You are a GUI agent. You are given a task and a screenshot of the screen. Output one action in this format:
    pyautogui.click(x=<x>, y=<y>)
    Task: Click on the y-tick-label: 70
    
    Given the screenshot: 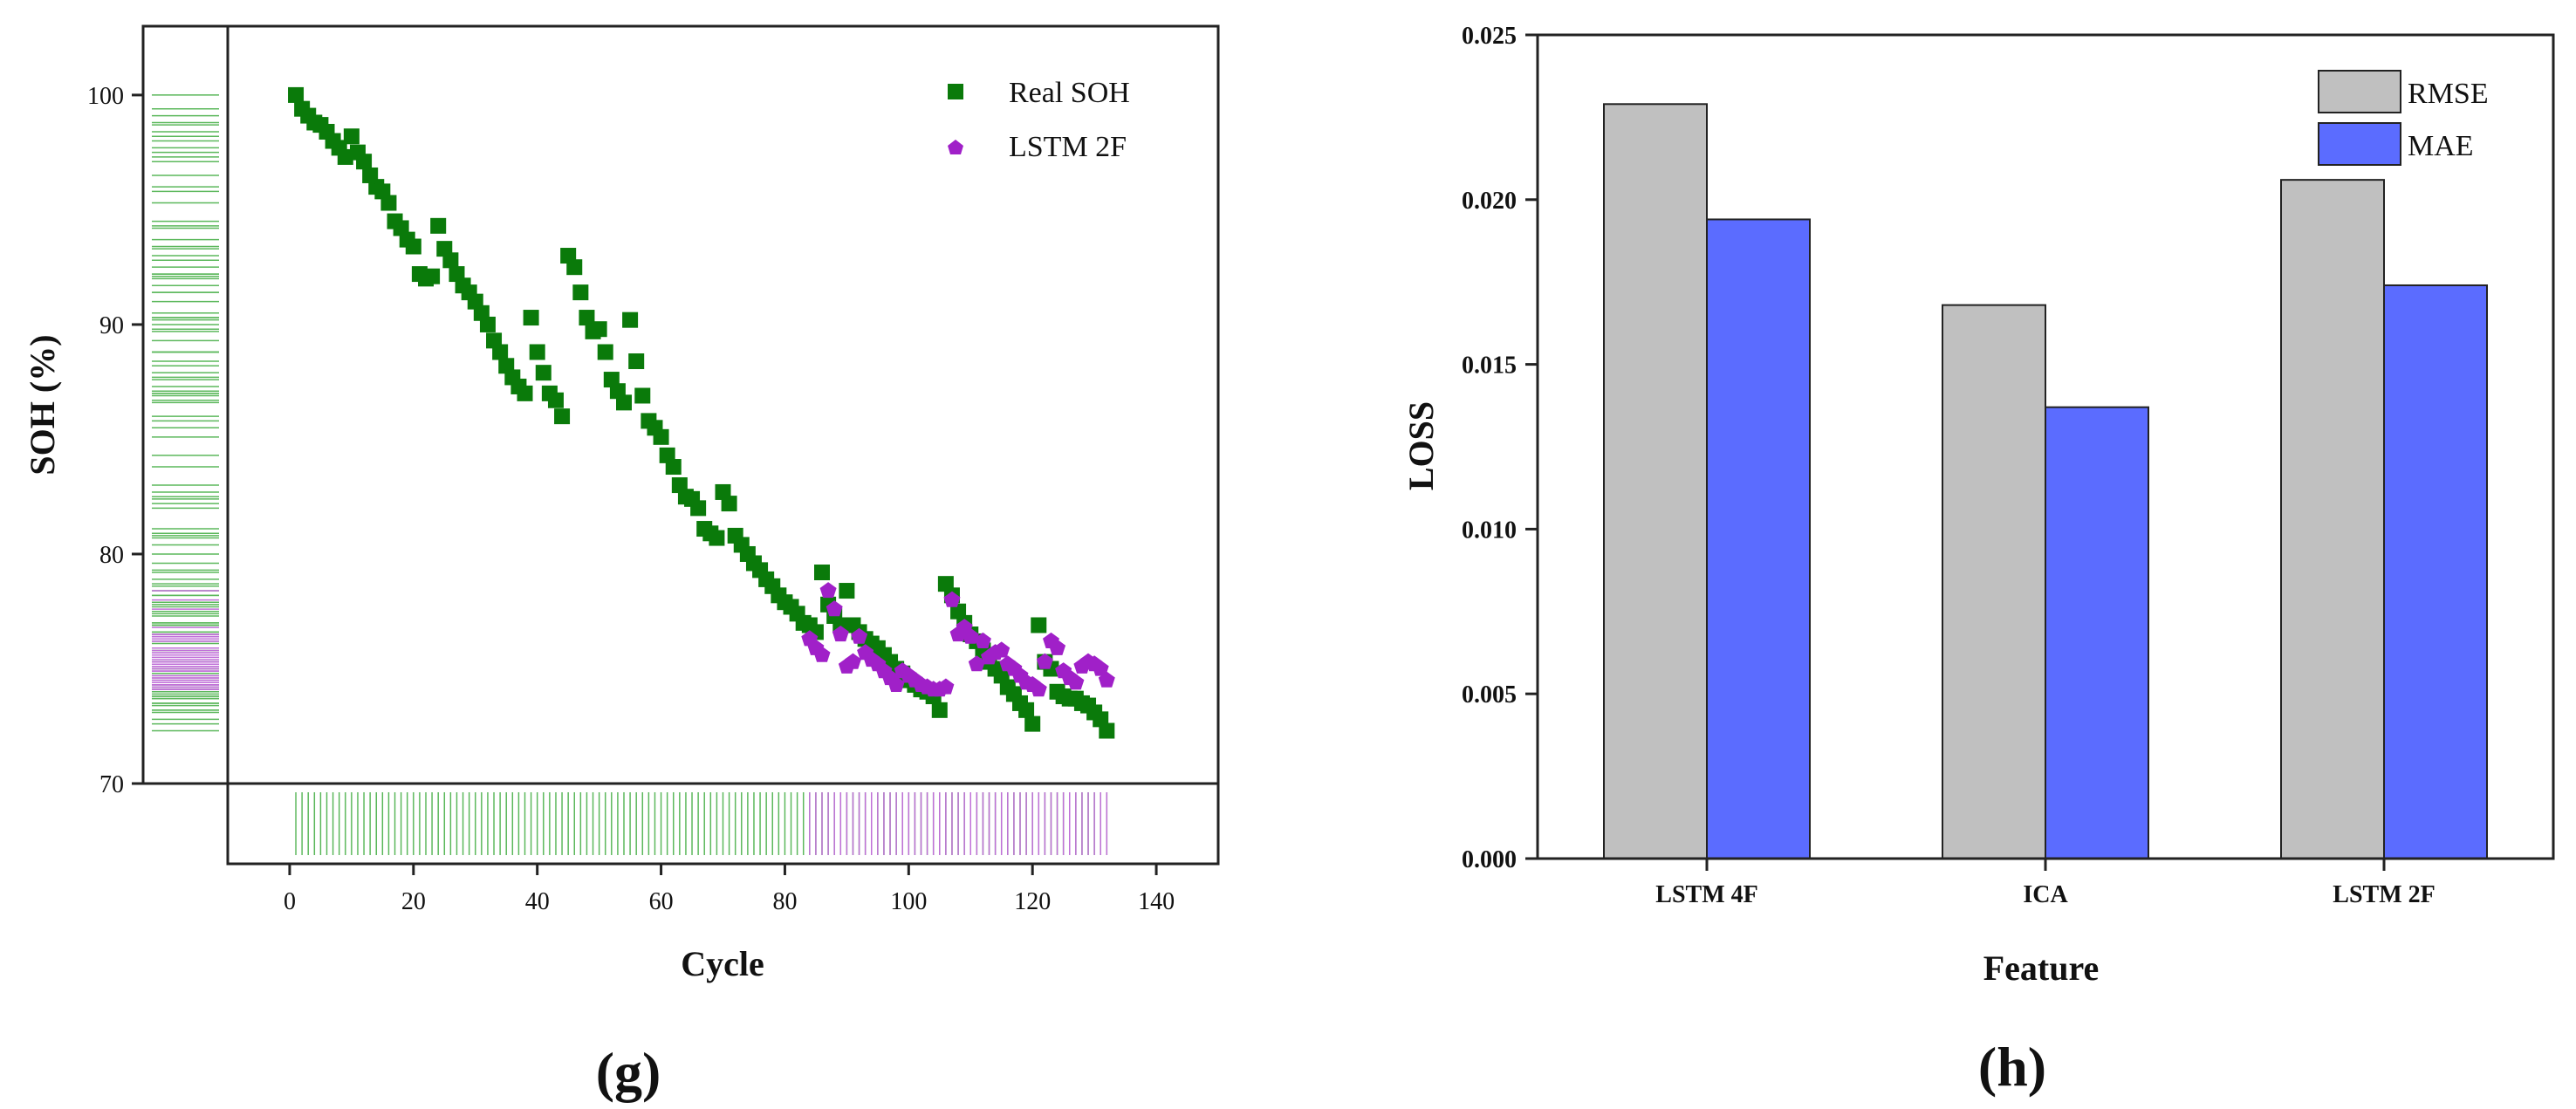 What is the action you would take?
    pyautogui.click(x=111, y=784)
    